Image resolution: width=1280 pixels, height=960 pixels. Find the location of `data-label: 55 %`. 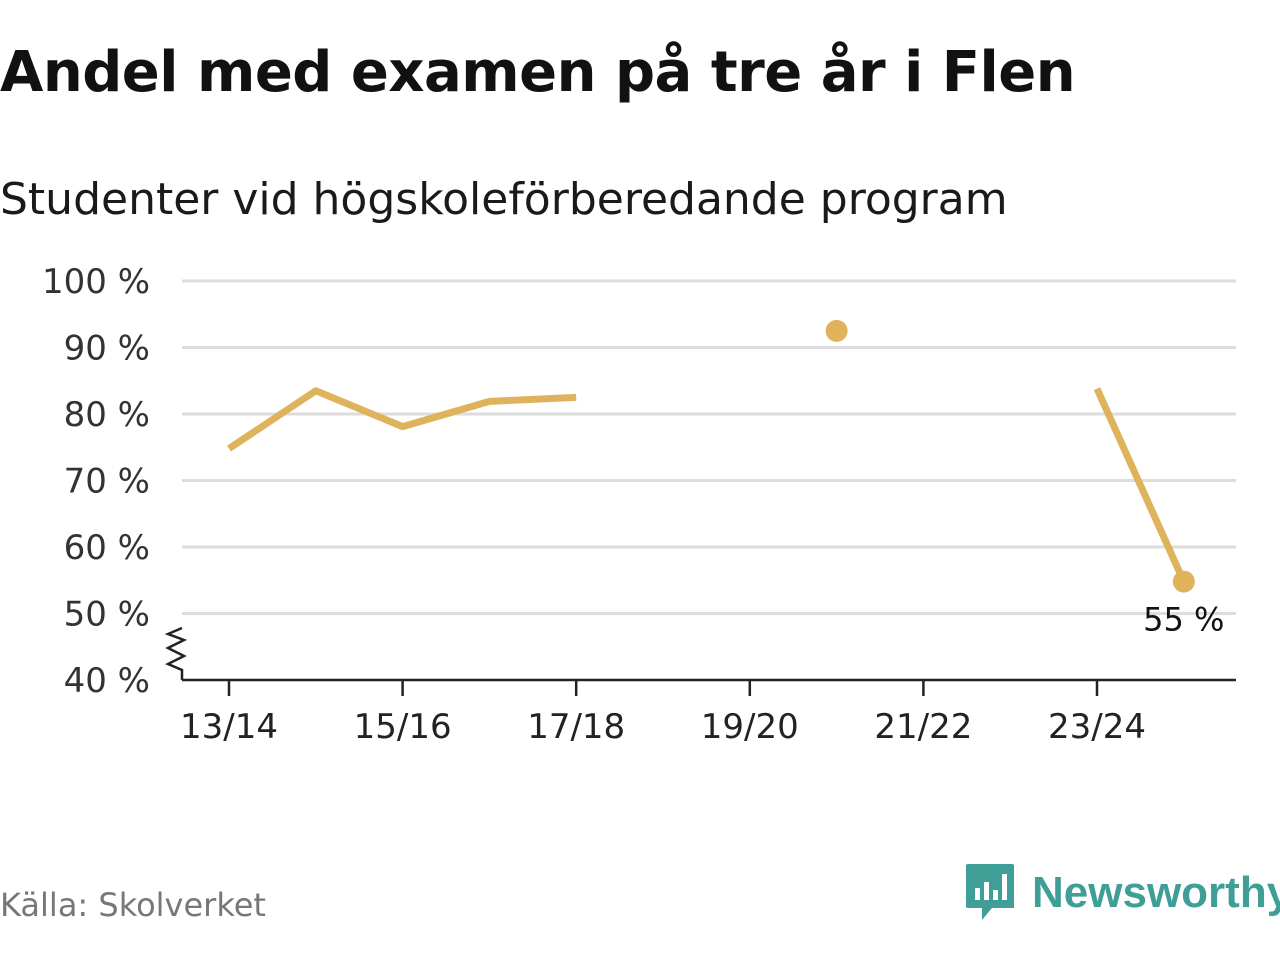

data-label: 55 % is located at coordinates (1183, 619).